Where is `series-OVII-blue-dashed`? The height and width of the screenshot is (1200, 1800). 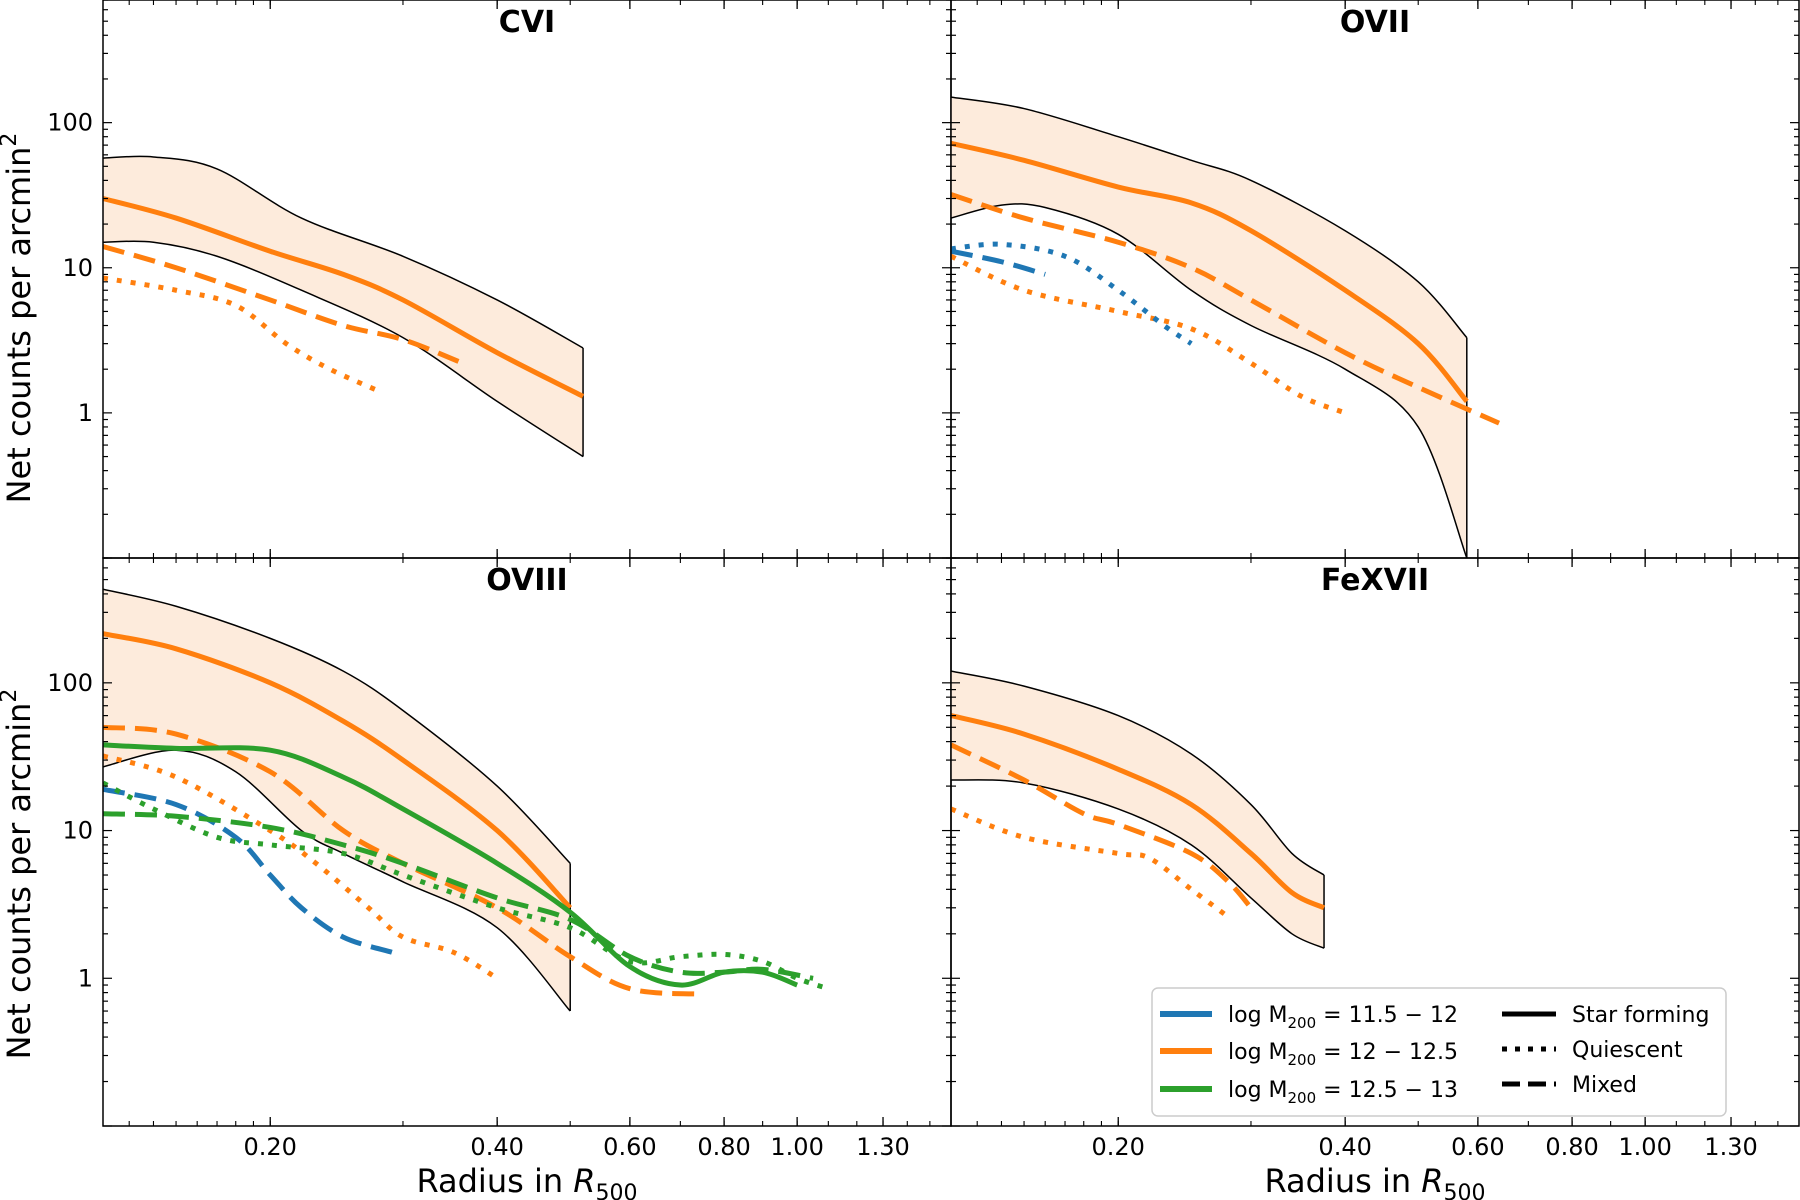 series-OVII-blue-dashed is located at coordinates (998, 262).